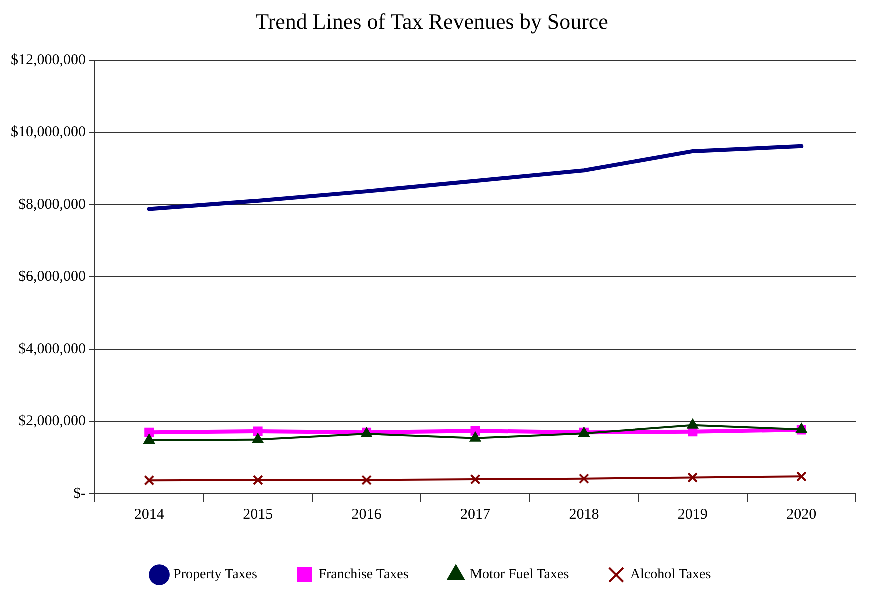  What do you see at coordinates (52, 349) in the screenshot?
I see `y-tick-label: $4,000,000` at bounding box center [52, 349].